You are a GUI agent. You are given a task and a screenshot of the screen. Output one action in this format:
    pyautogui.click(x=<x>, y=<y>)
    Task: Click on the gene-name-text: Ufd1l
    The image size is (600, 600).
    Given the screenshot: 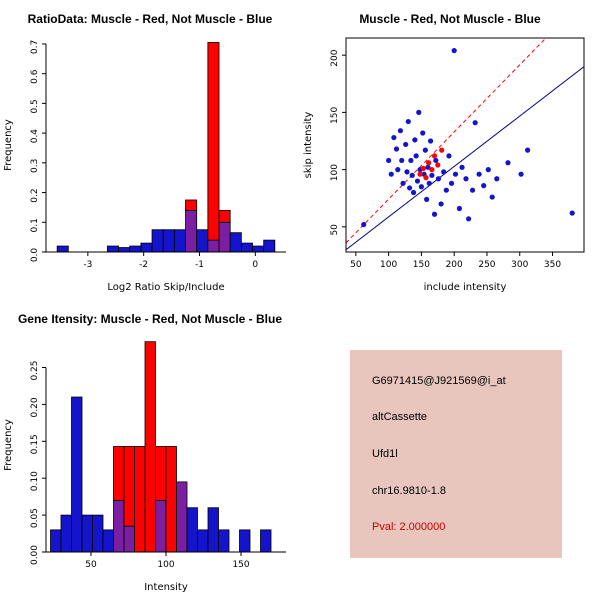 What is the action you would take?
    pyautogui.click(x=385, y=453)
    